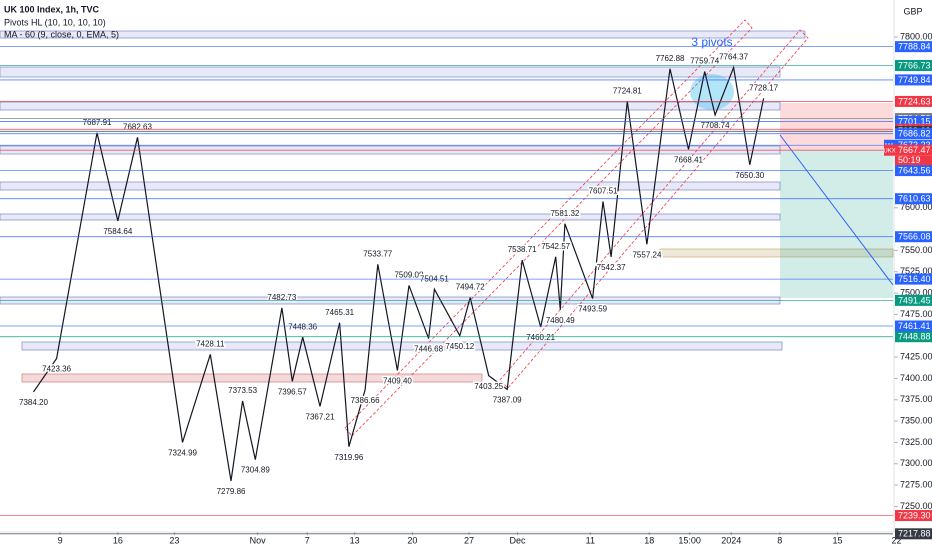 The height and width of the screenshot is (550, 932). Describe the element at coordinates (242, 390) in the screenshot. I see `pivot-label: 7373.53` at that location.